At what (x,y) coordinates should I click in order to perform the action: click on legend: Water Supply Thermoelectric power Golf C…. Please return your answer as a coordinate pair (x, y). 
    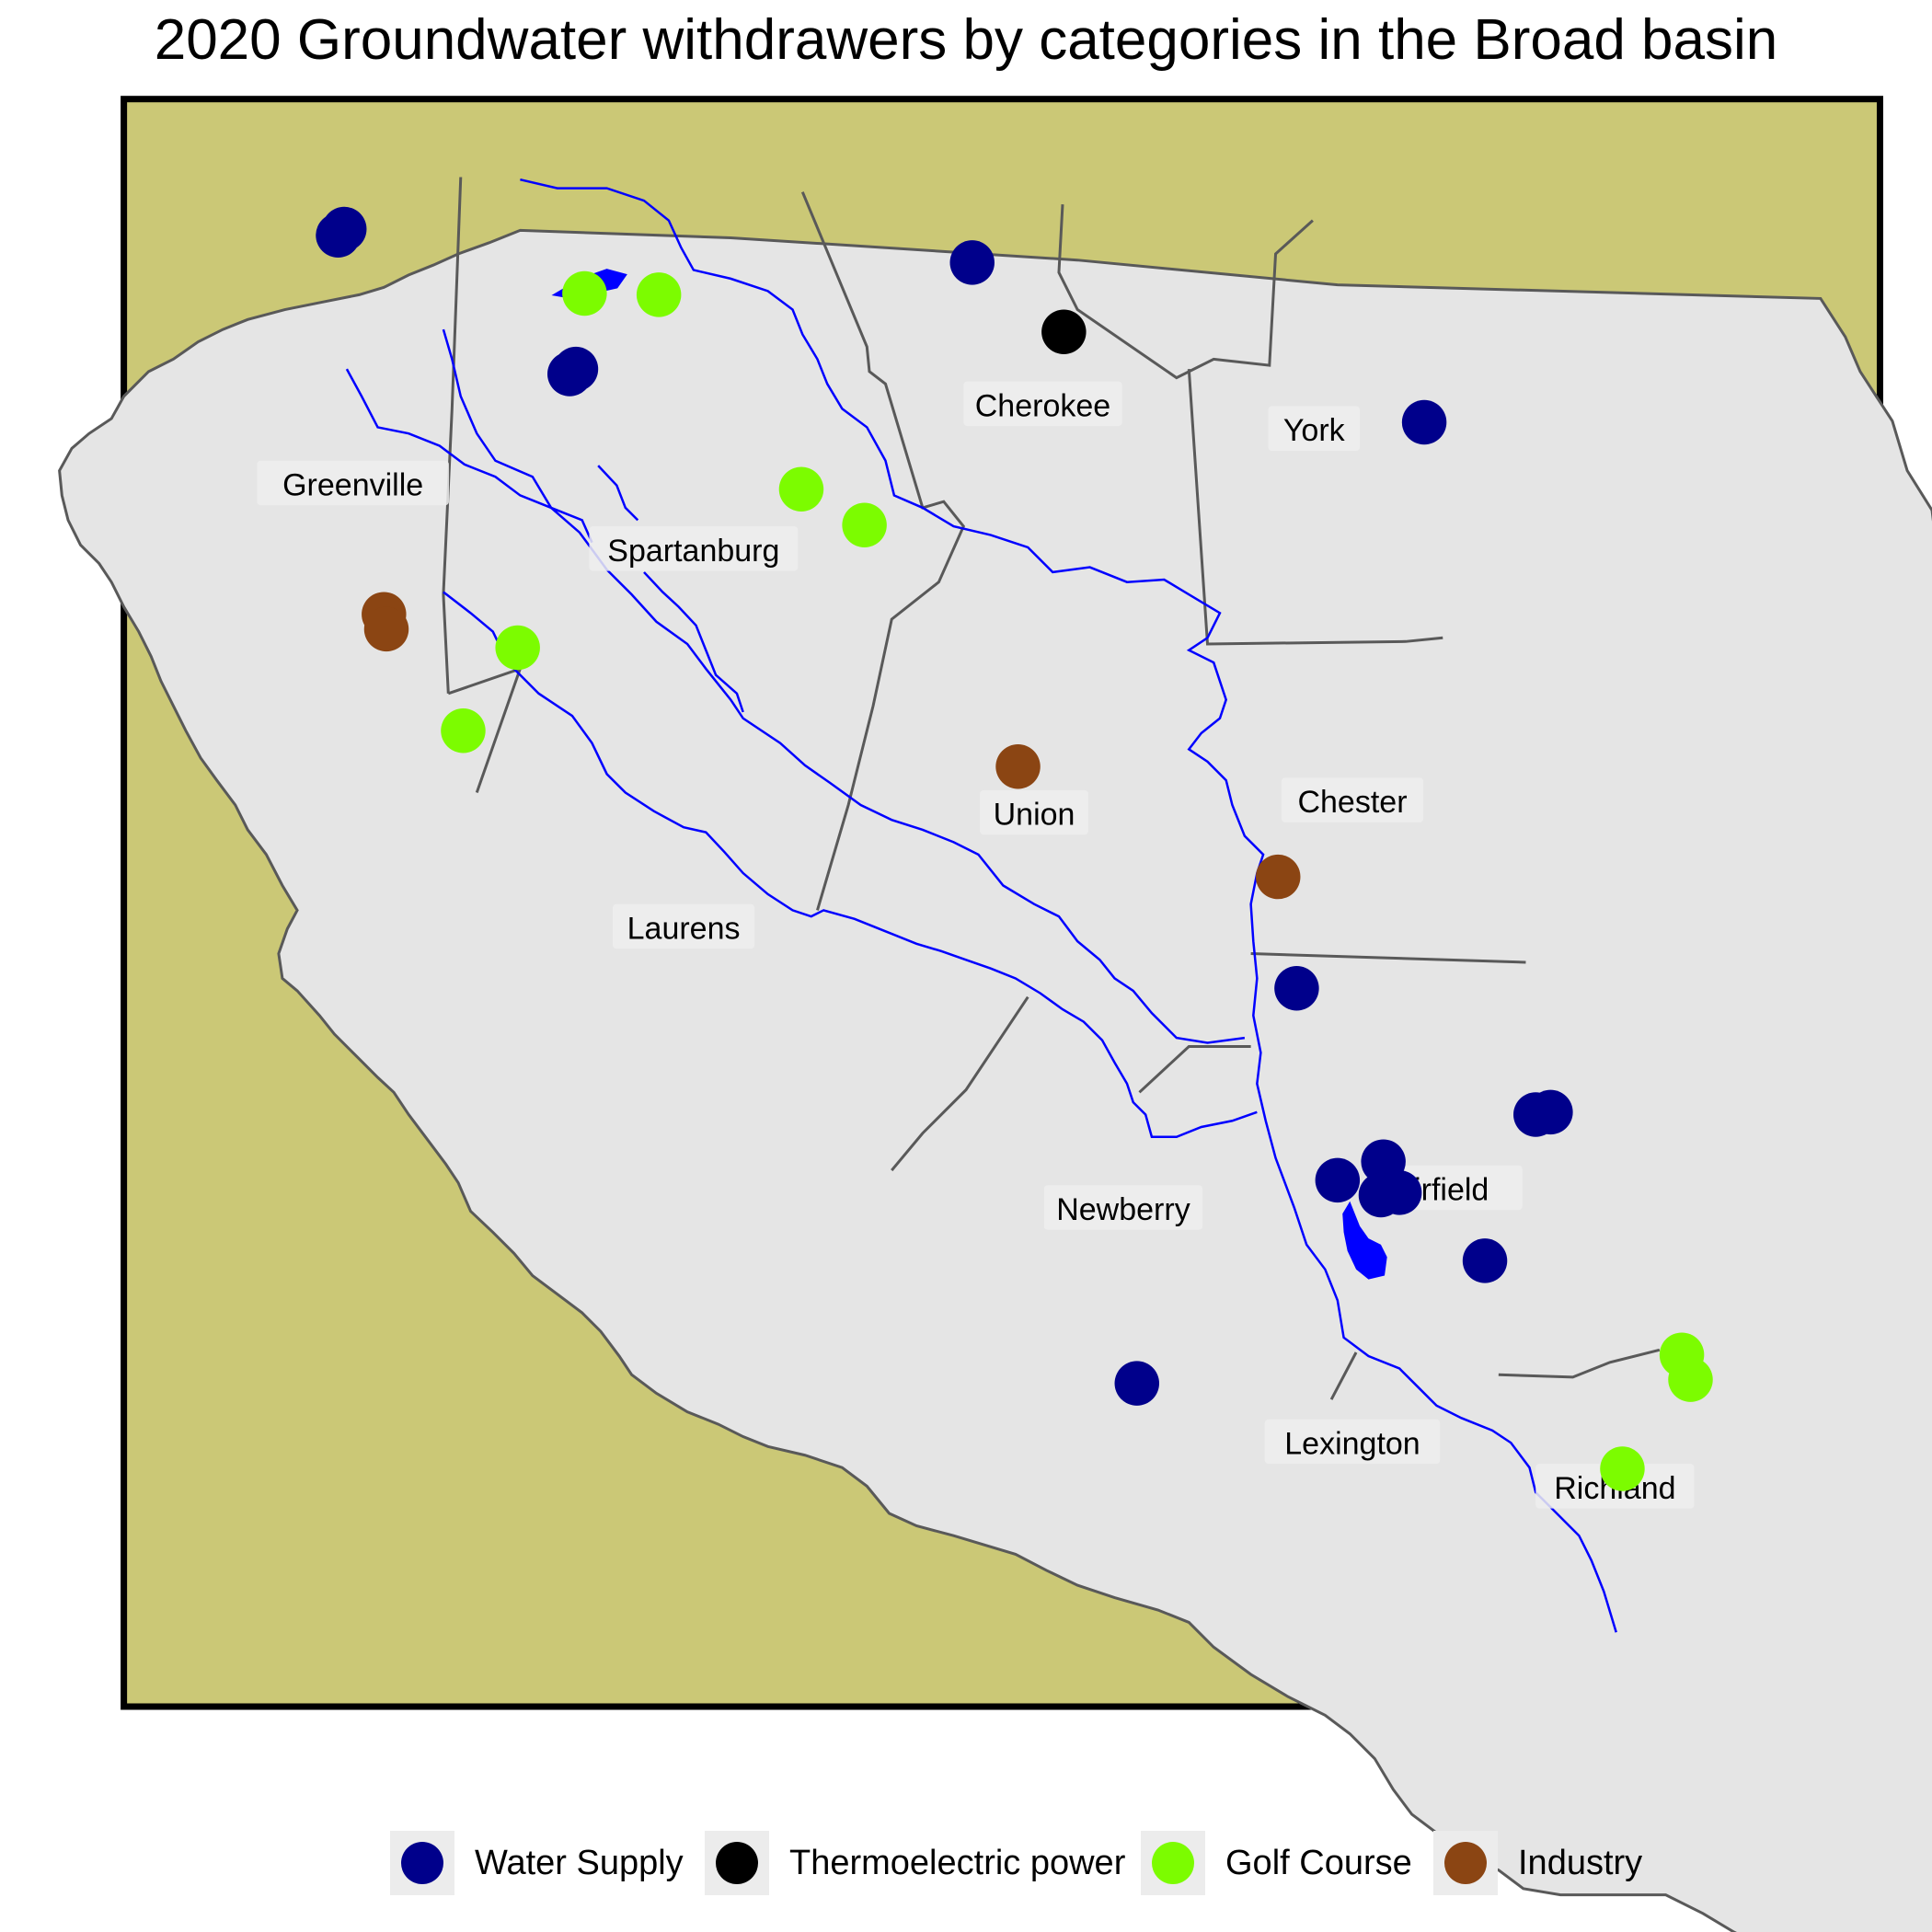
    Looking at the image, I should click on (966, 1877).